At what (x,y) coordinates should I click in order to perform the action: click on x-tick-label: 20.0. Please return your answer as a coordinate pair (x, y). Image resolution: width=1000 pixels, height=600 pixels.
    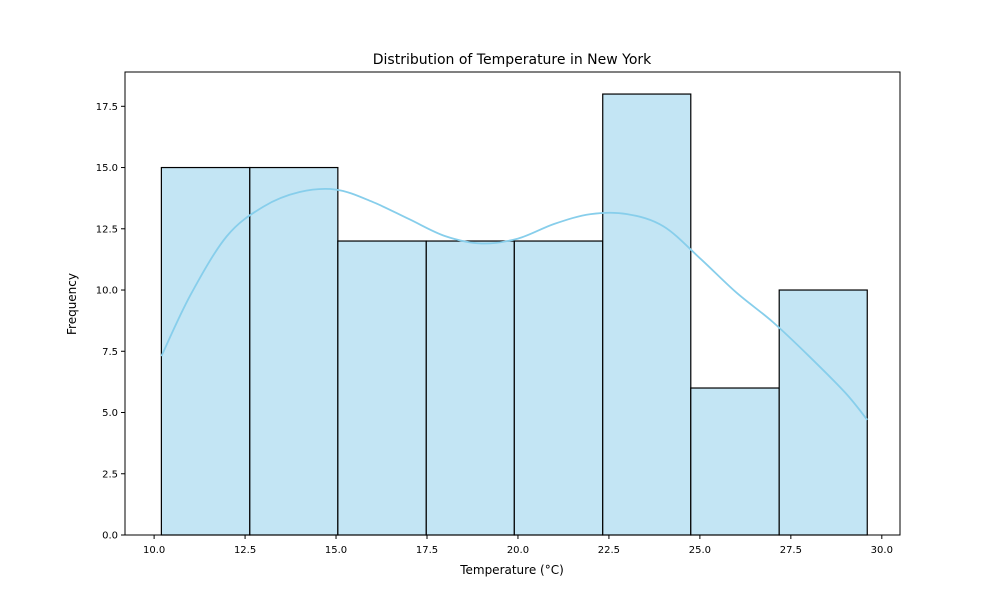
    Looking at the image, I should click on (518, 550).